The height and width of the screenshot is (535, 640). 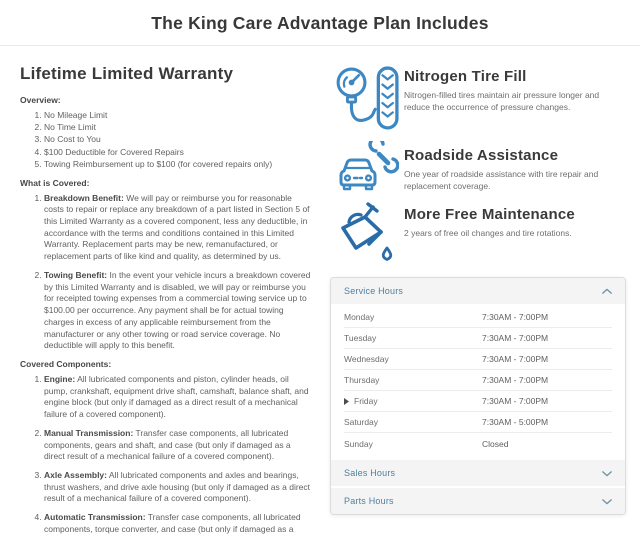 What do you see at coordinates (478, 422) in the screenshot?
I see `hours-row: Saturday 7:30AM - 5:00PM` at bounding box center [478, 422].